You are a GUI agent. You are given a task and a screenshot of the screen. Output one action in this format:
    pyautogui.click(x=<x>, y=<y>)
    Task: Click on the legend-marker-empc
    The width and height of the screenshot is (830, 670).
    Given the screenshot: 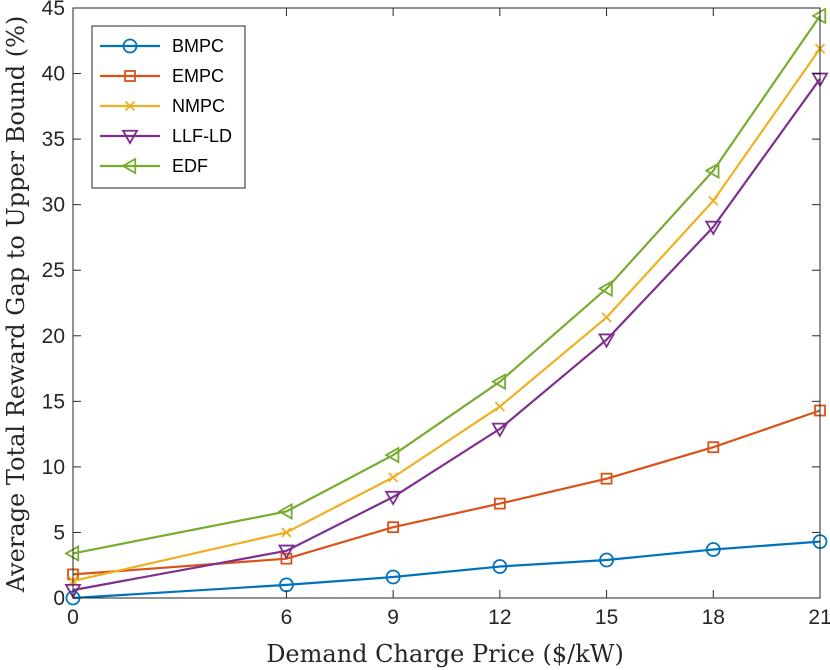 What is the action you would take?
    pyautogui.click(x=130, y=76)
    